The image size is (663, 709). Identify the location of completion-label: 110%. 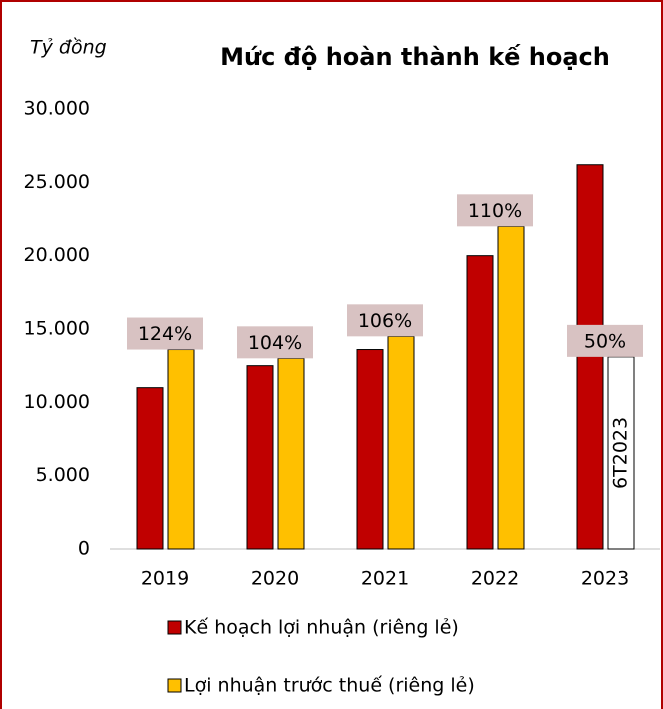
(495, 211).